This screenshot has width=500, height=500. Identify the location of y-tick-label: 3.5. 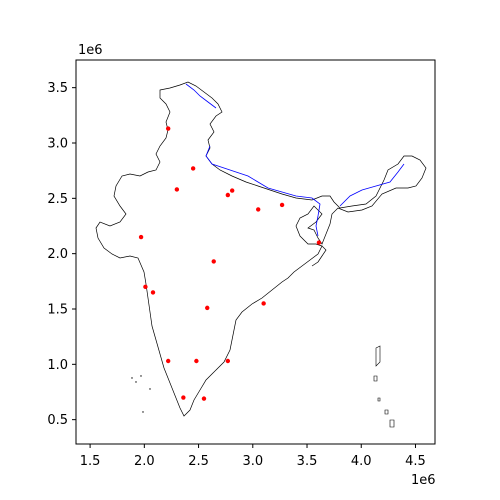
(57, 88).